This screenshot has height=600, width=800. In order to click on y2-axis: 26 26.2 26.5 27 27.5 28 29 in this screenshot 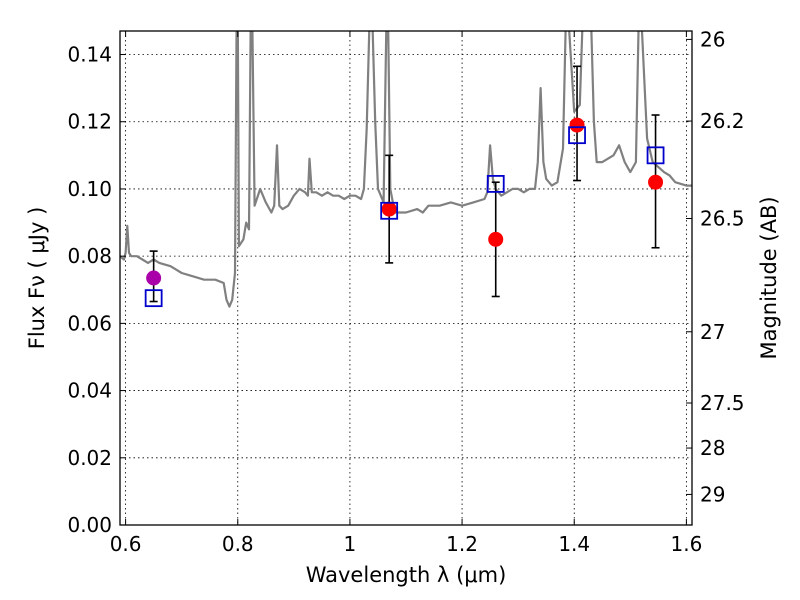, I will do `click(715, 266)`.